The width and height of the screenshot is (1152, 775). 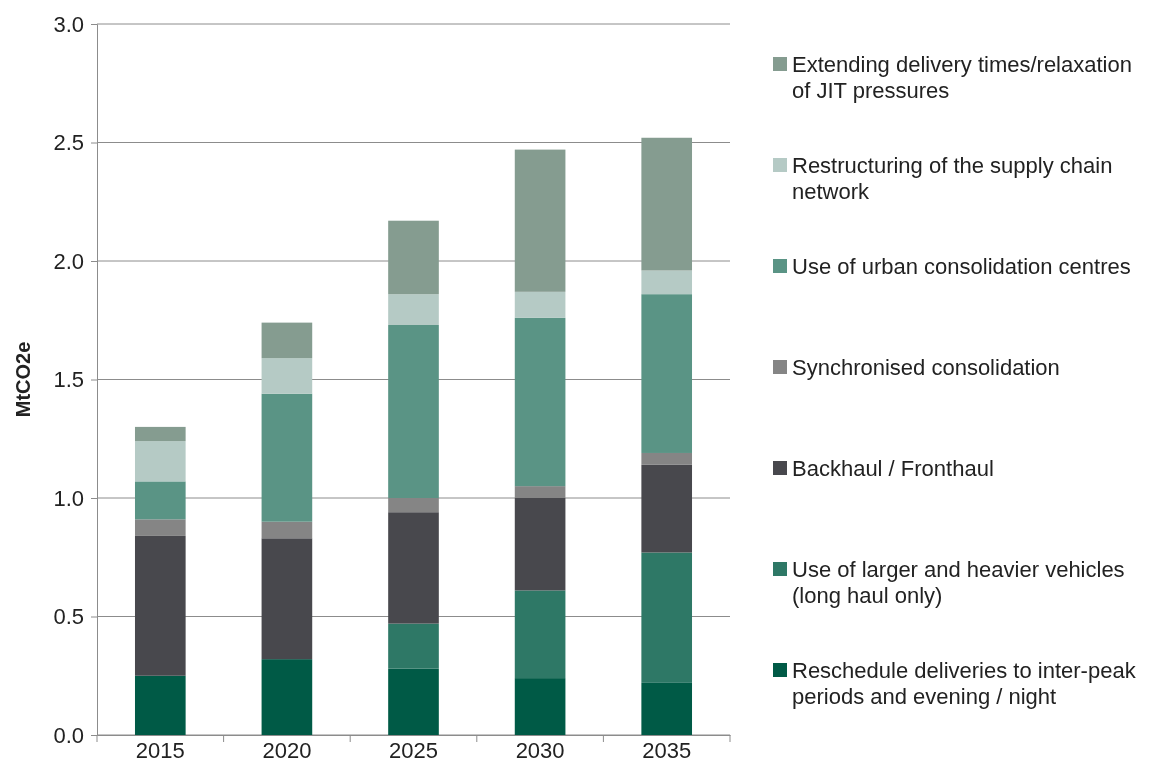 I want to click on legend-label: Restructuring of the supply chain network, so click(x=952, y=178).